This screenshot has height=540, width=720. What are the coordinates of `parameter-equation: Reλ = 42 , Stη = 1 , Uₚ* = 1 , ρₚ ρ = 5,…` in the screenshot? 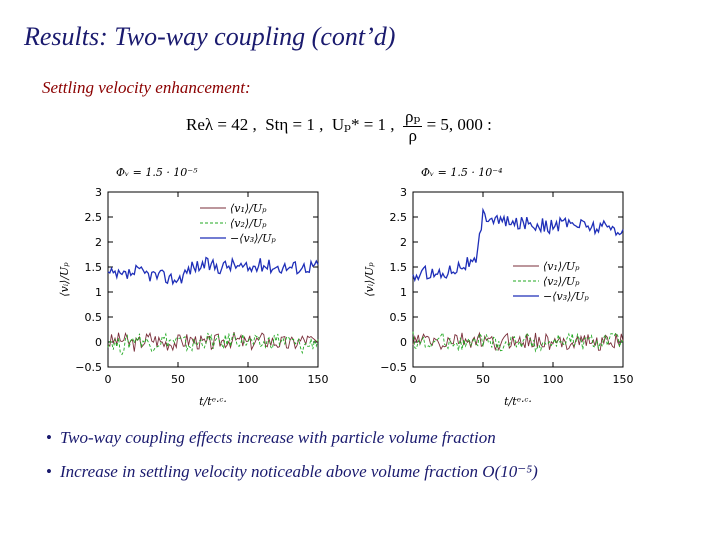 It's located at (339, 126).